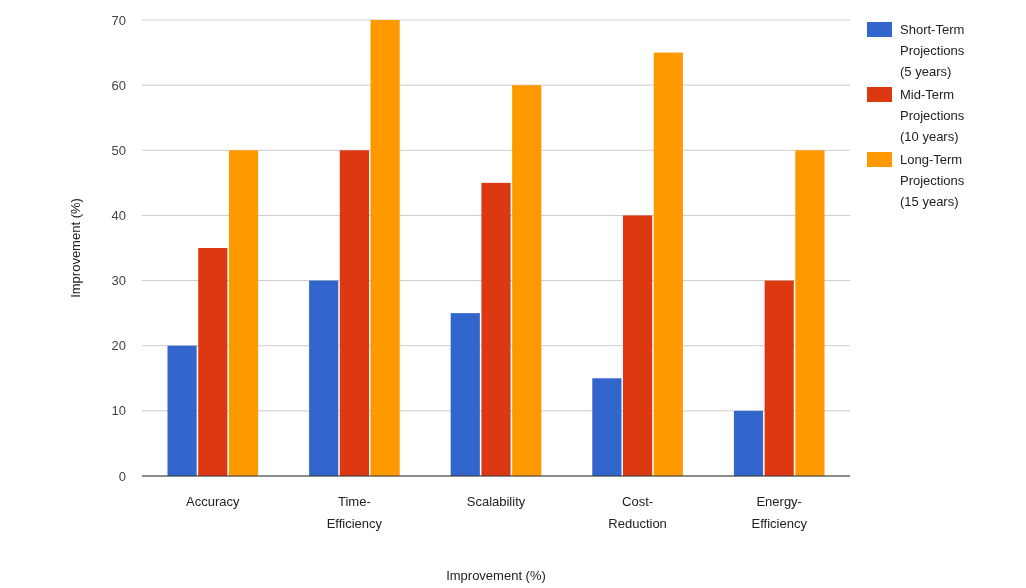  I want to click on y-axis-title: Improvement (%), so click(75, 248).